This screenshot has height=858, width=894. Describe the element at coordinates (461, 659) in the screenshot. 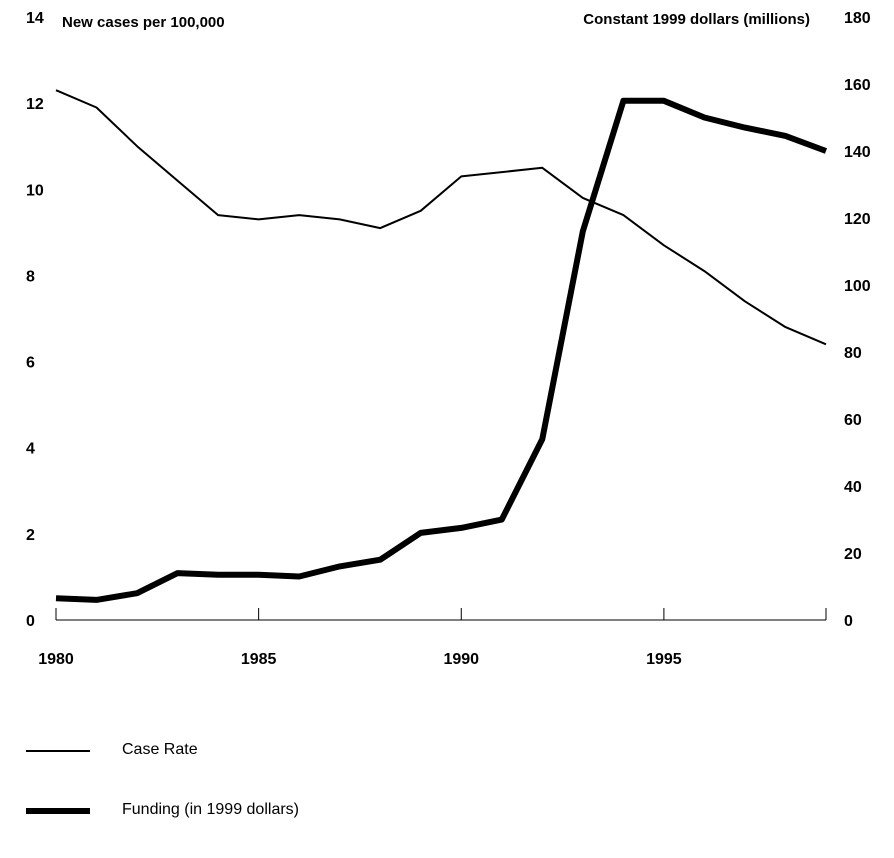

I see `x-tick-label: 1990` at that location.